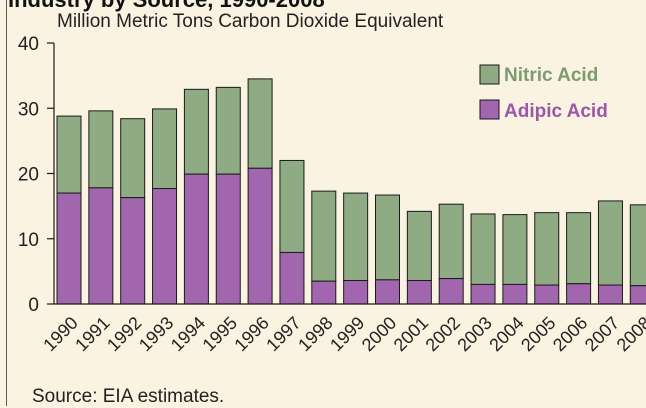 The height and width of the screenshot is (408, 646). What do you see at coordinates (283, 334) in the screenshot?
I see `x-tick-label: 1997` at bounding box center [283, 334].